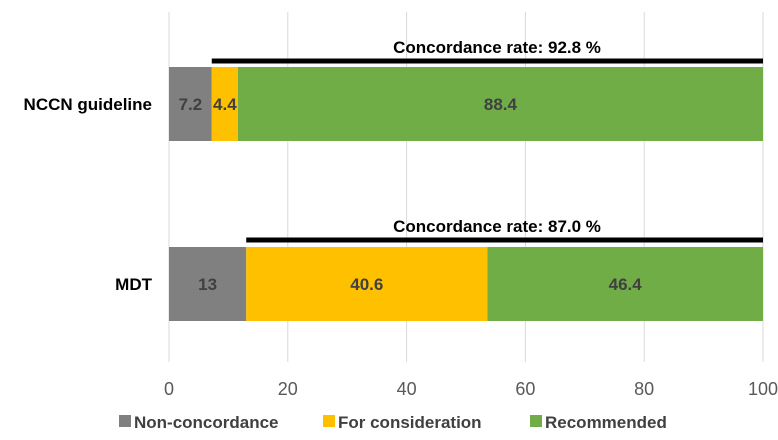 Image resolution: width=778 pixels, height=440 pixels. I want to click on category-label-nccn-guideline: NCCN guideline, so click(88, 104).